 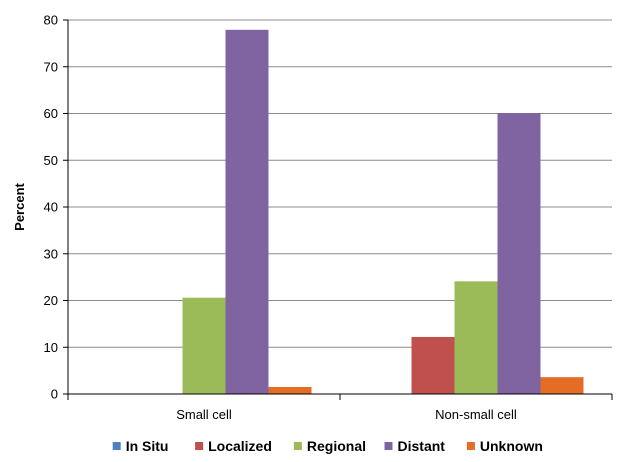 I want to click on legend: In Situ Localized Regional Distant Unknown, so click(x=327, y=446).